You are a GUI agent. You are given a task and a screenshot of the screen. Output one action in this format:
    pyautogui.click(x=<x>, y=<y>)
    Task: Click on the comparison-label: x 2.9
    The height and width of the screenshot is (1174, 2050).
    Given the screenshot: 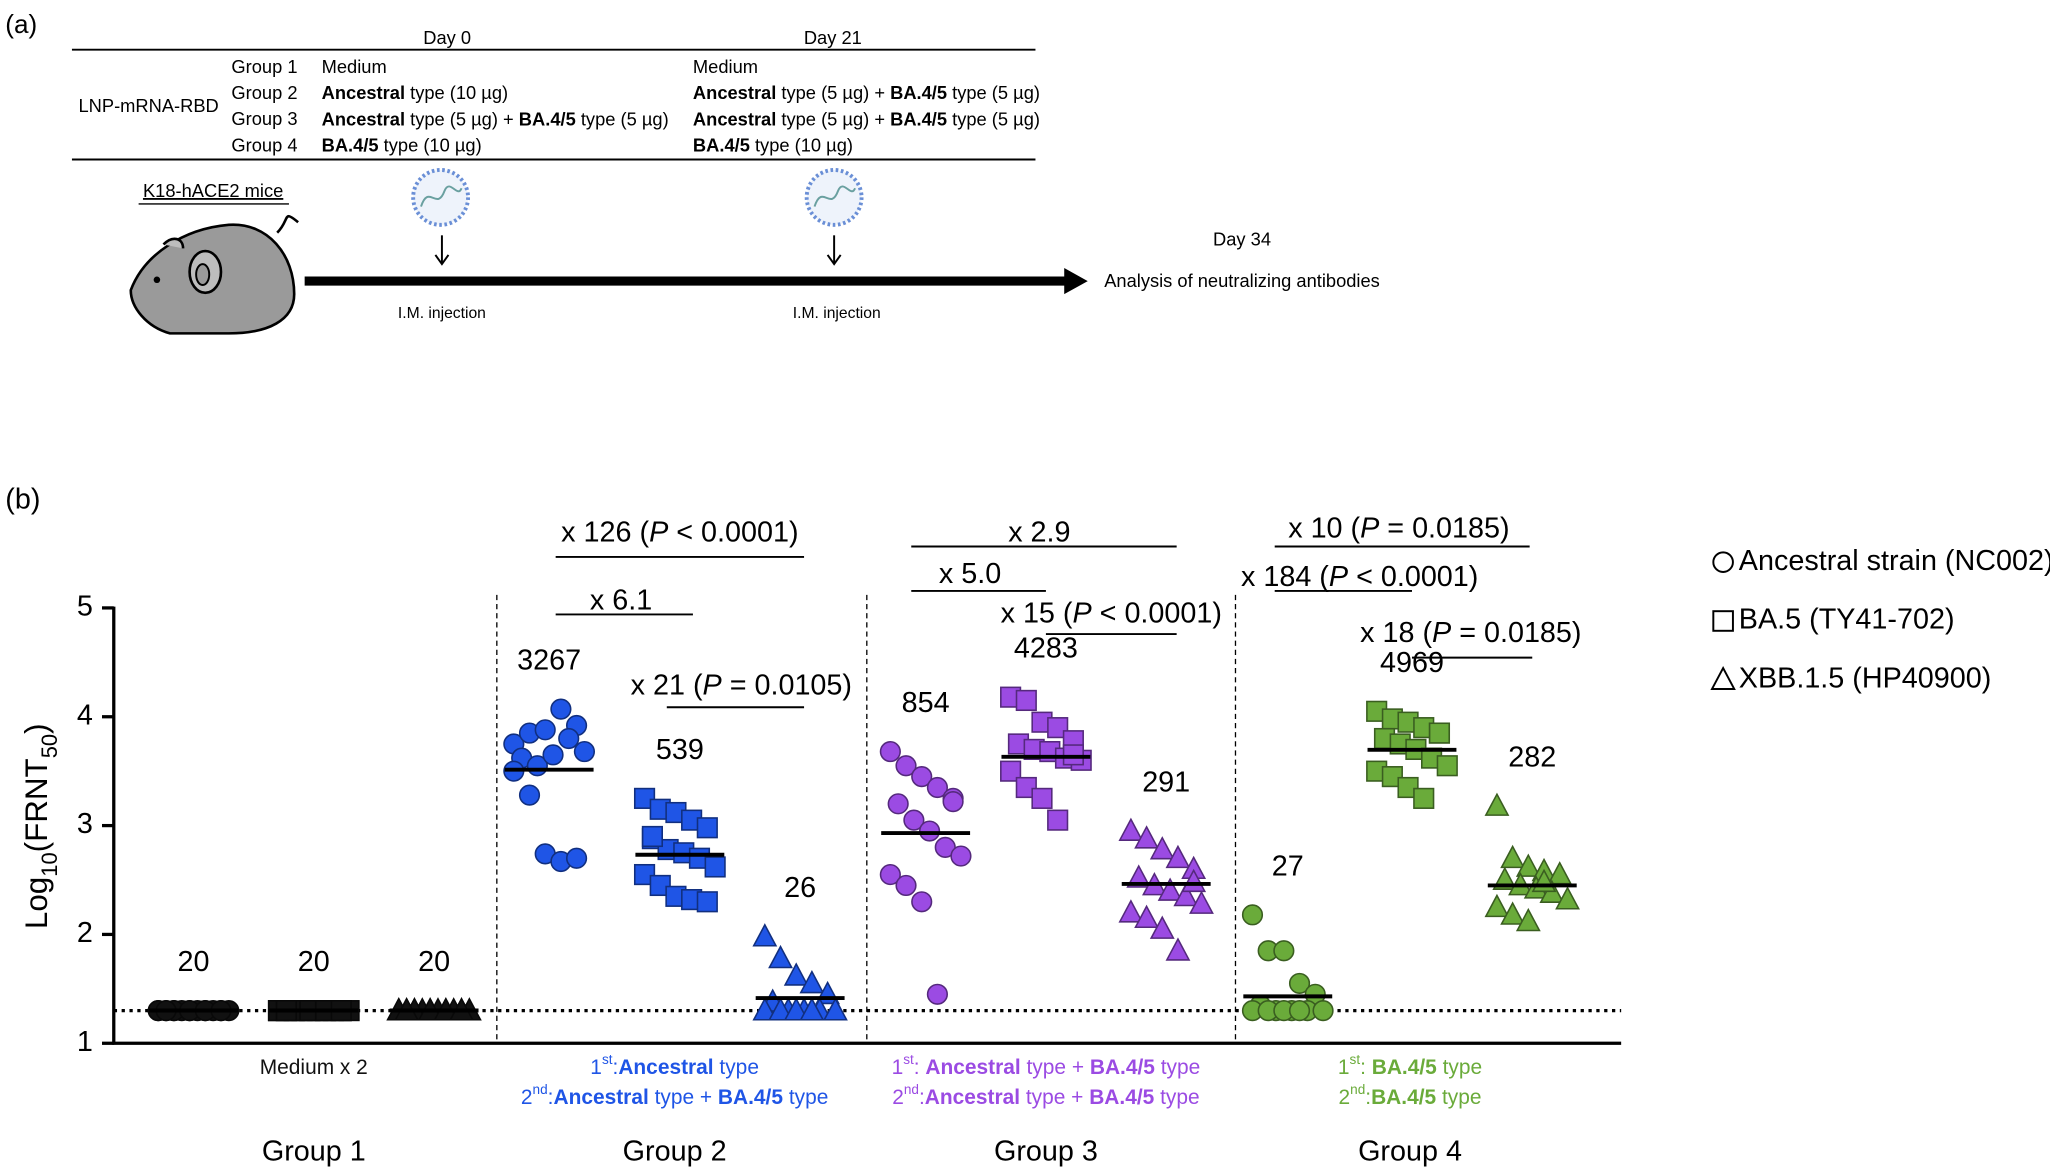 What is the action you would take?
    pyautogui.click(x=1039, y=532)
    